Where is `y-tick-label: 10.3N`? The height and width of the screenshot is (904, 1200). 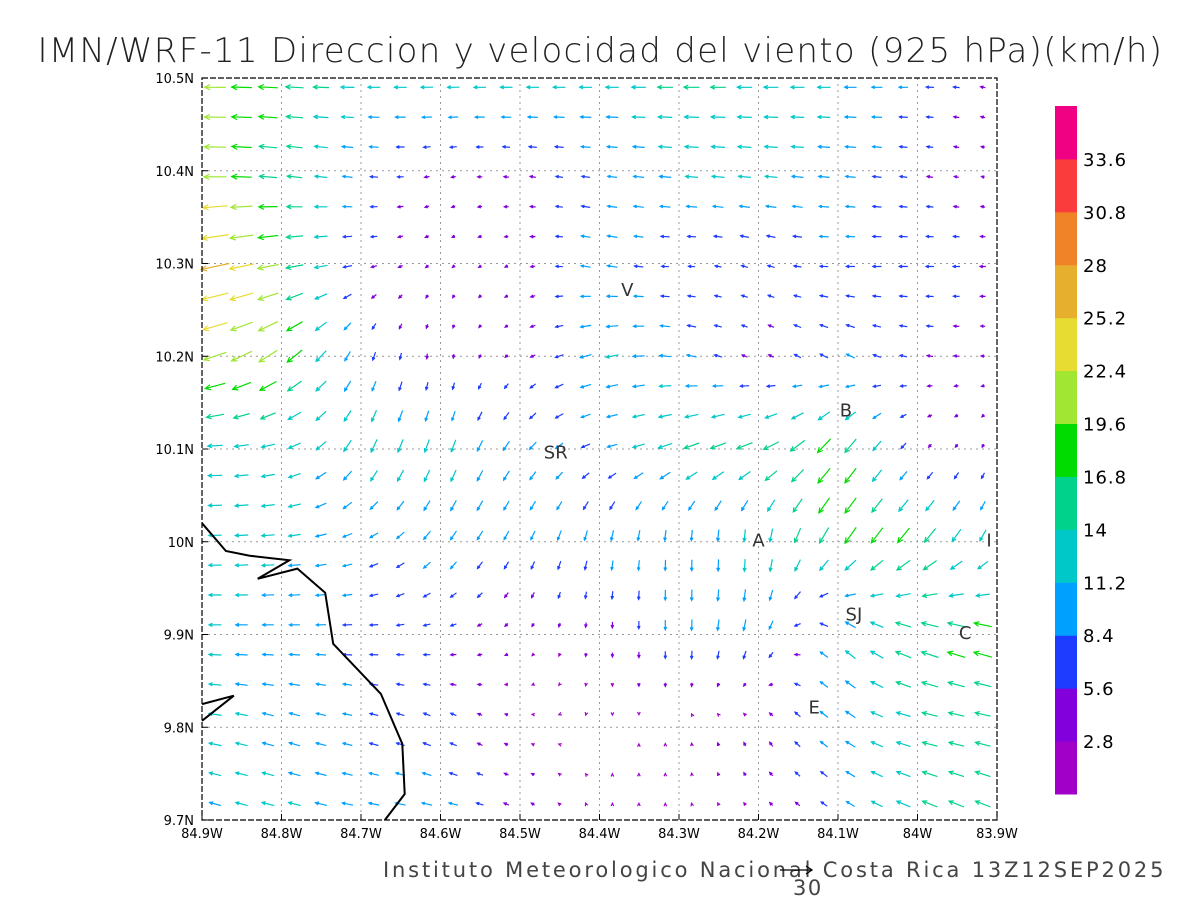 y-tick-label: 10.3N is located at coordinates (174, 265).